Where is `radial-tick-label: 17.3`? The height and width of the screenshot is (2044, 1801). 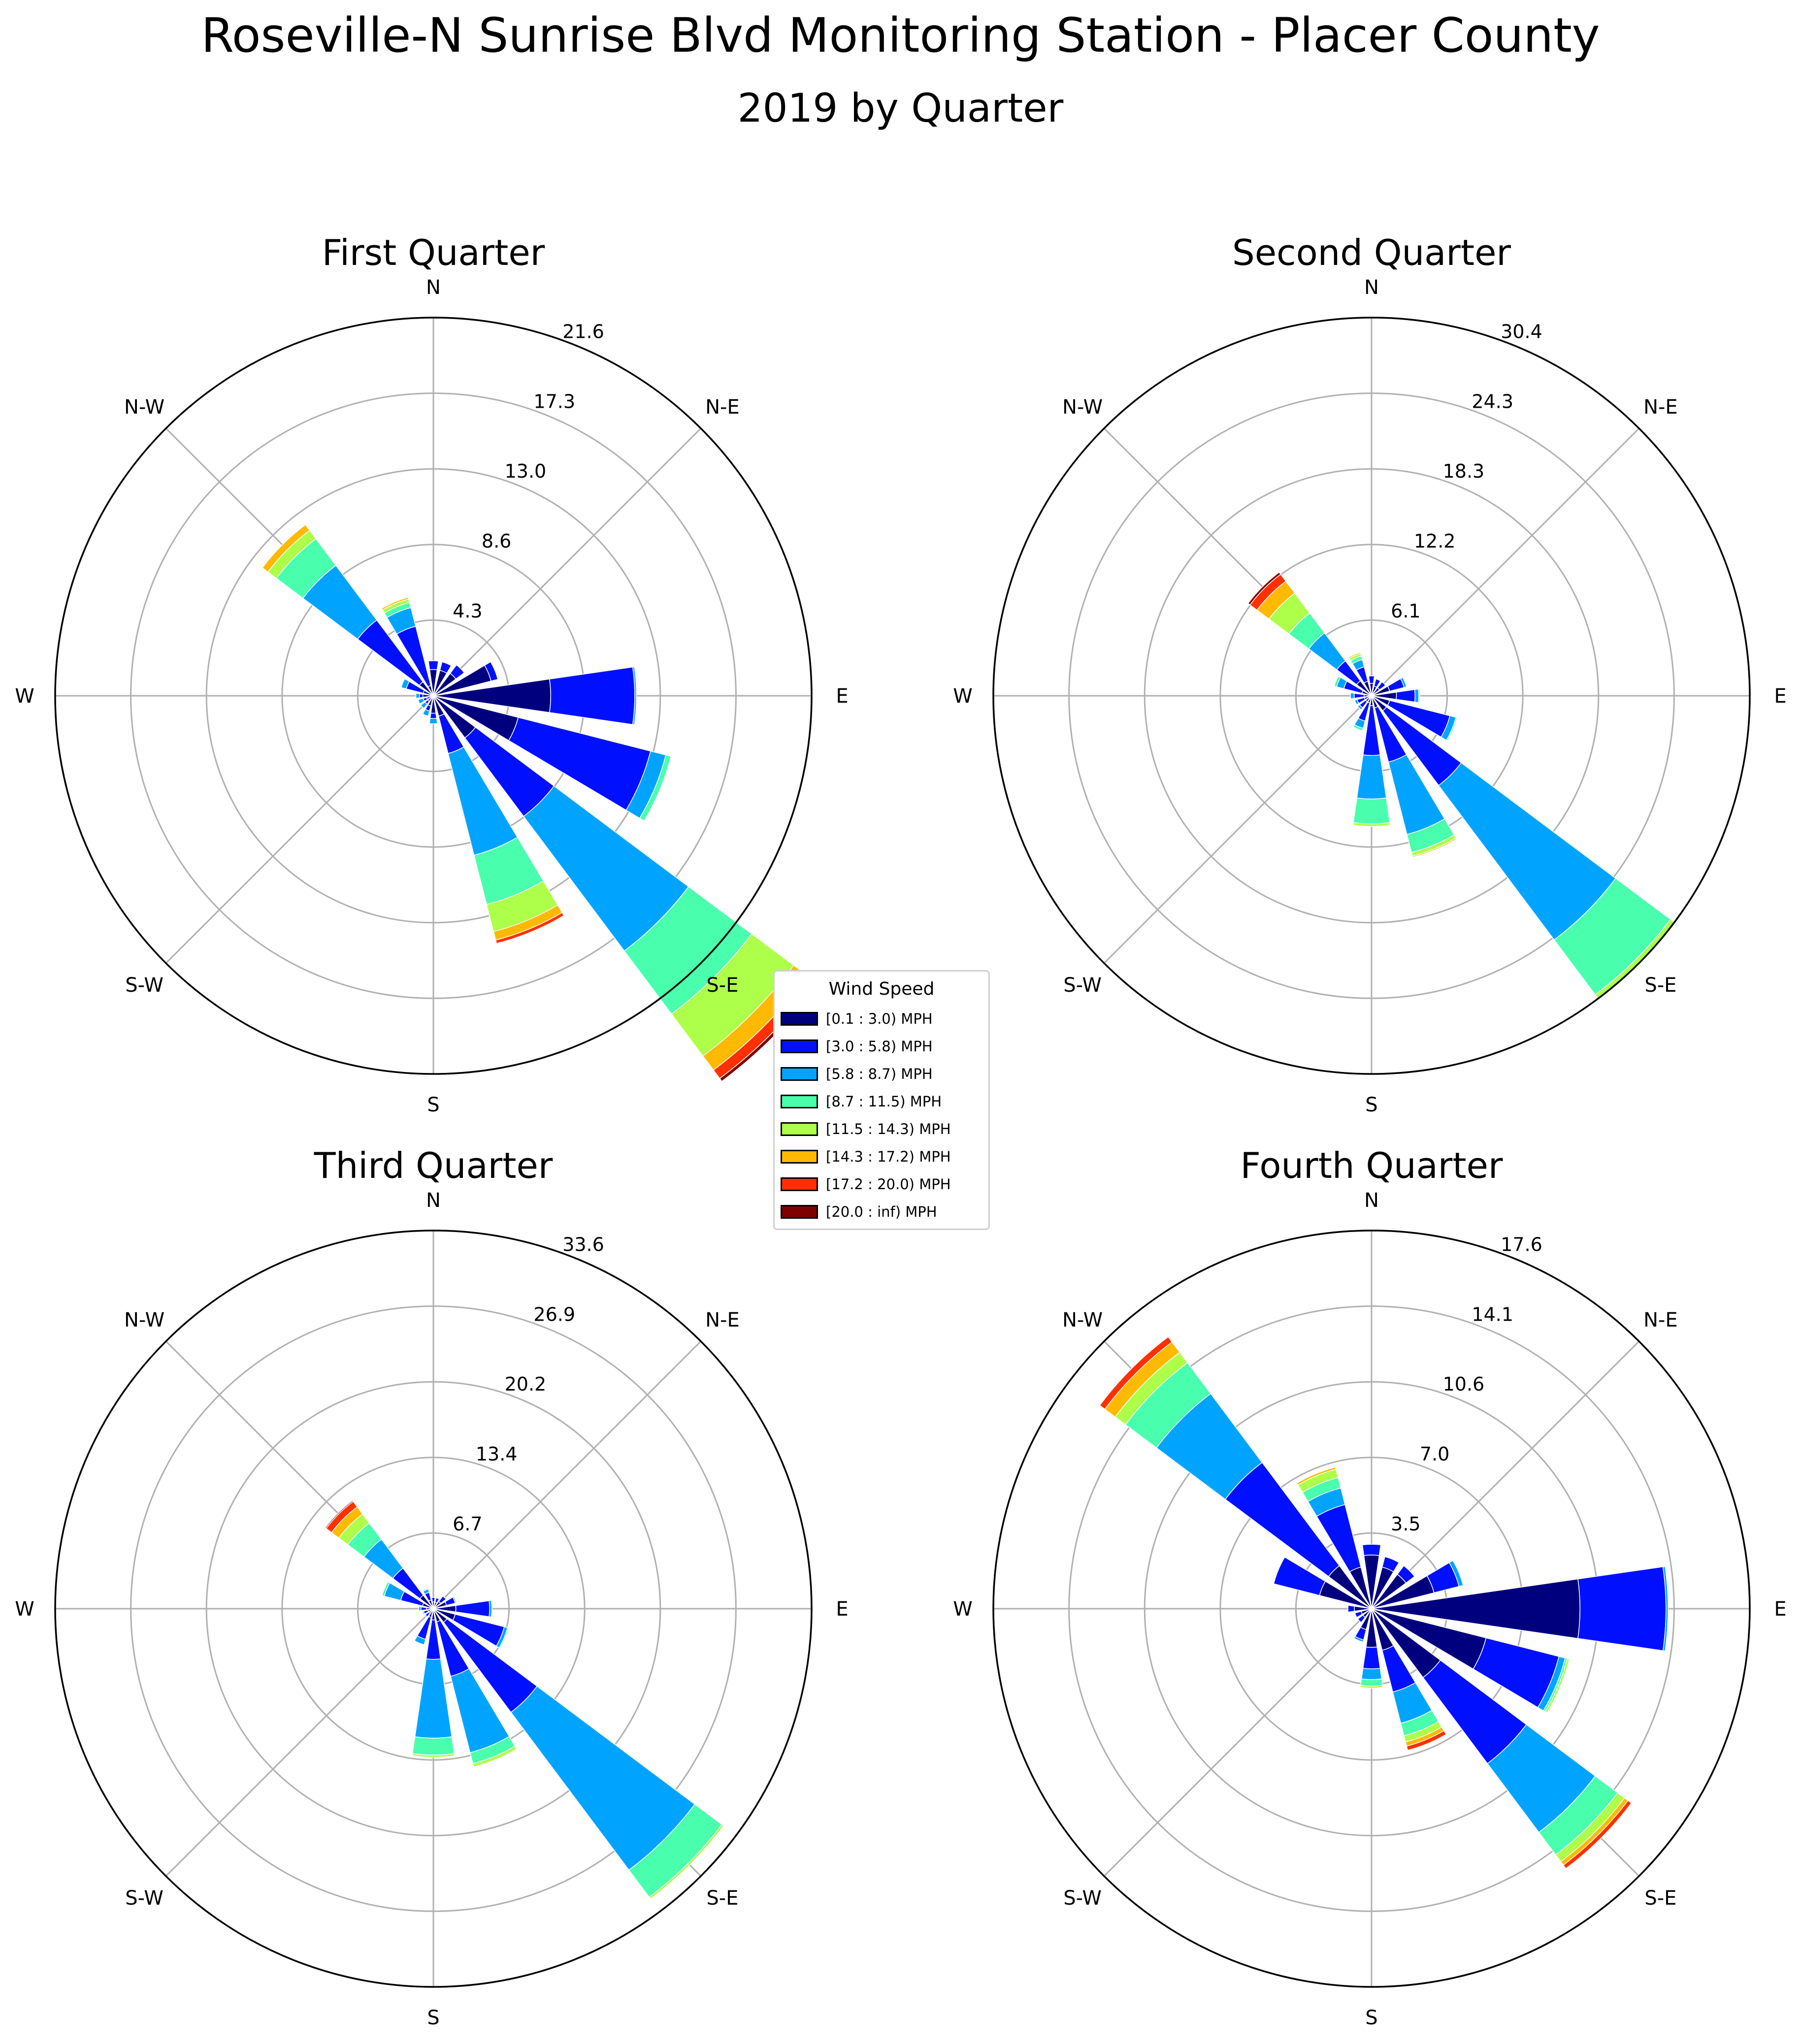 radial-tick-label: 17.3 is located at coordinates (554, 401).